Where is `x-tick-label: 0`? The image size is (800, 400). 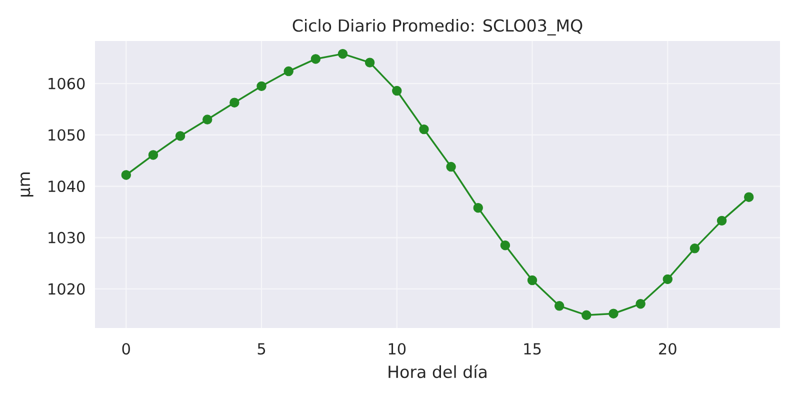 x-tick-label: 0 is located at coordinates (126, 349).